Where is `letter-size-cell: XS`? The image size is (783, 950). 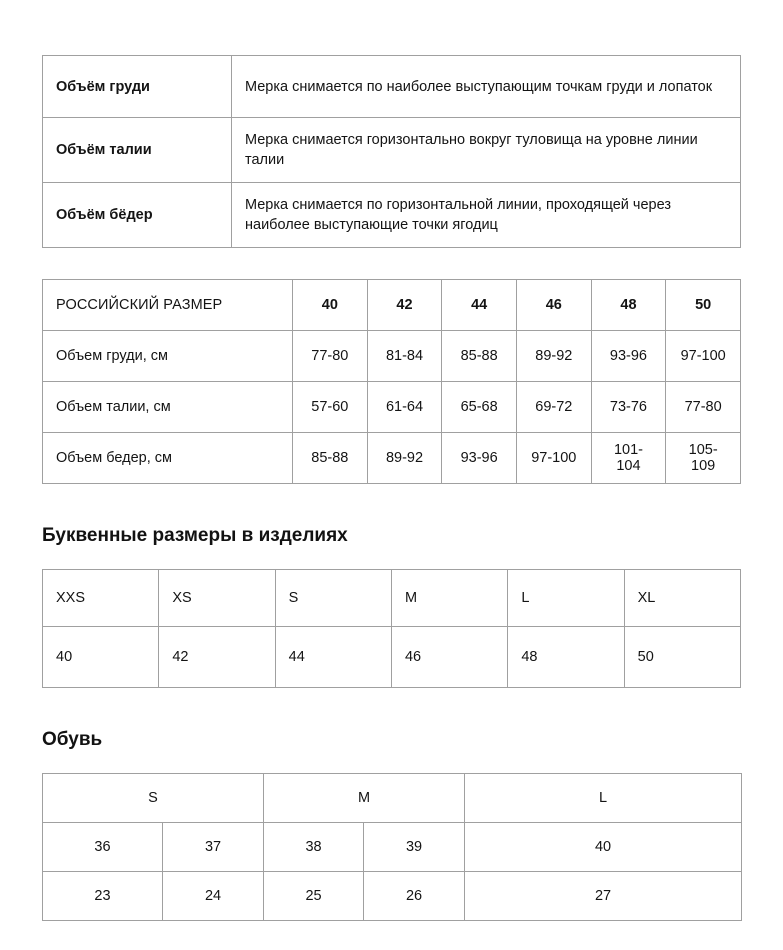
letter-size-cell: XS is located at coordinates (217, 598).